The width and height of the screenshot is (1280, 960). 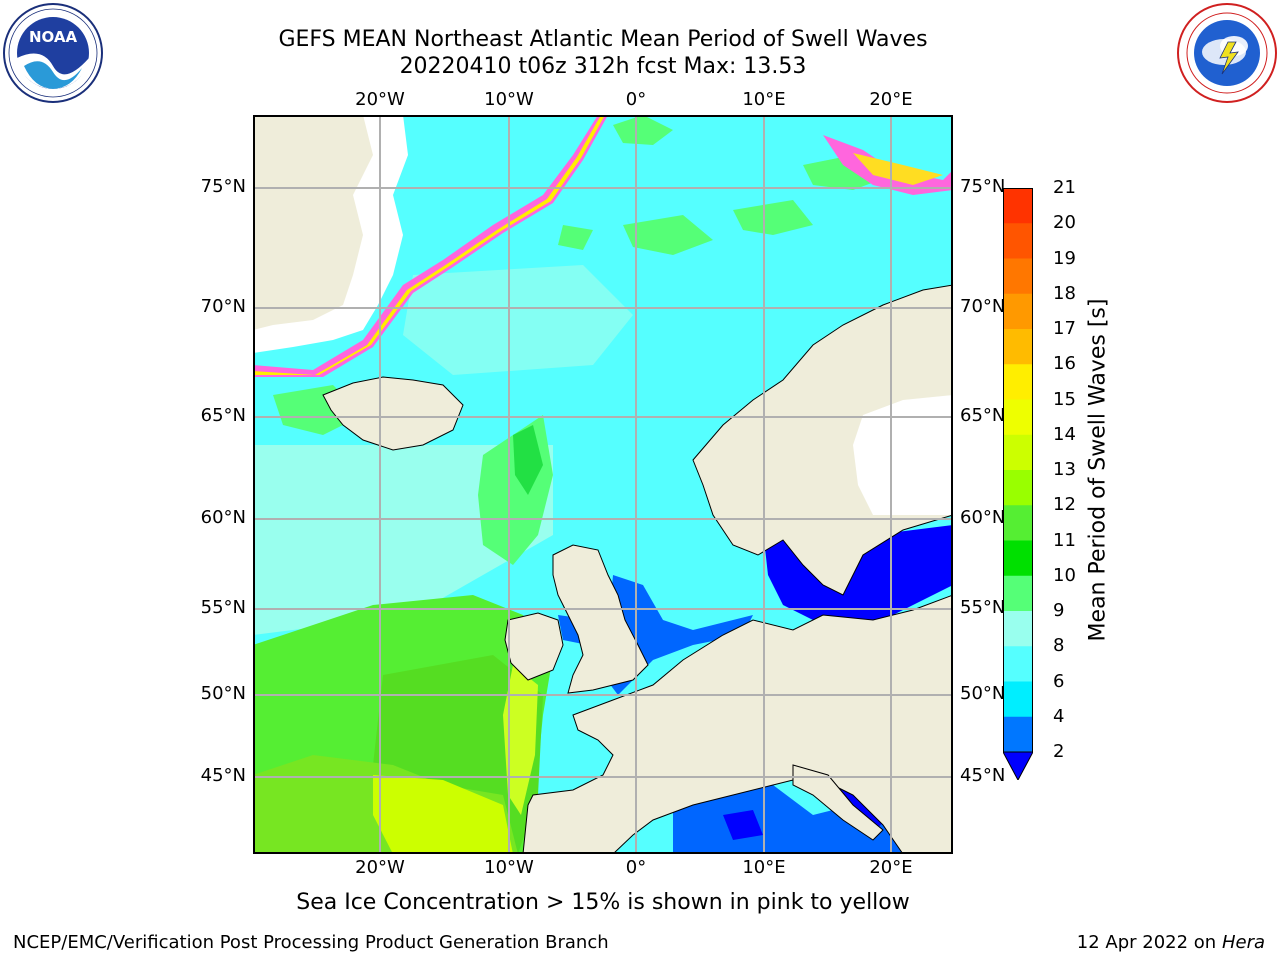 What do you see at coordinates (1064, 434) in the screenshot?
I see `colorbar-tick-label: 14` at bounding box center [1064, 434].